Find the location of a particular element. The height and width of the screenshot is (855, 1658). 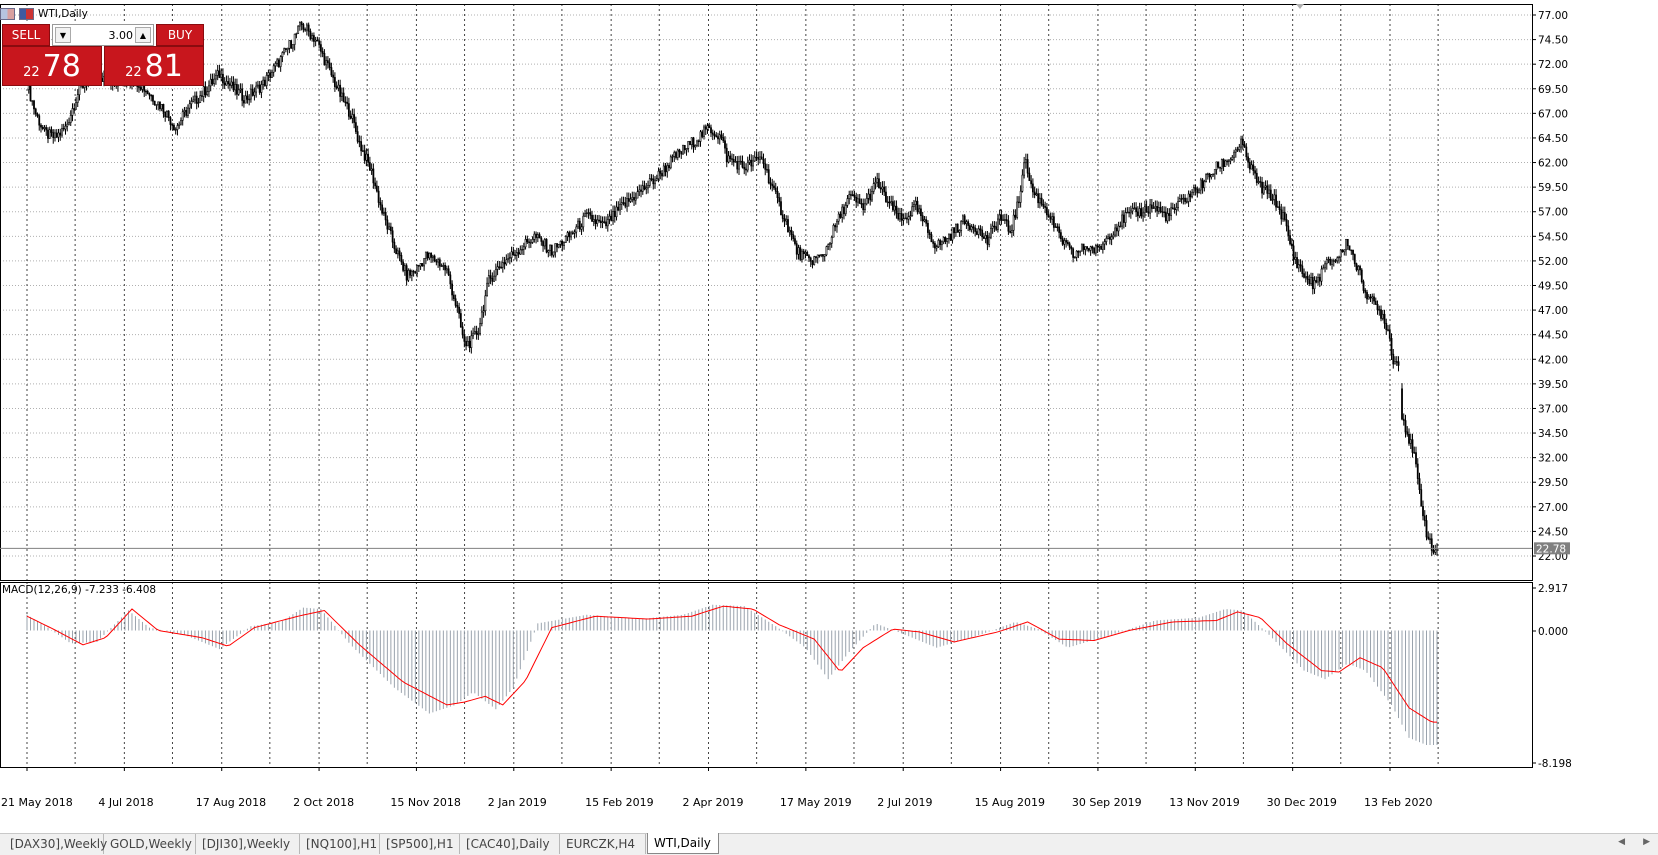

buy-button: BUY is located at coordinates (180, 35).